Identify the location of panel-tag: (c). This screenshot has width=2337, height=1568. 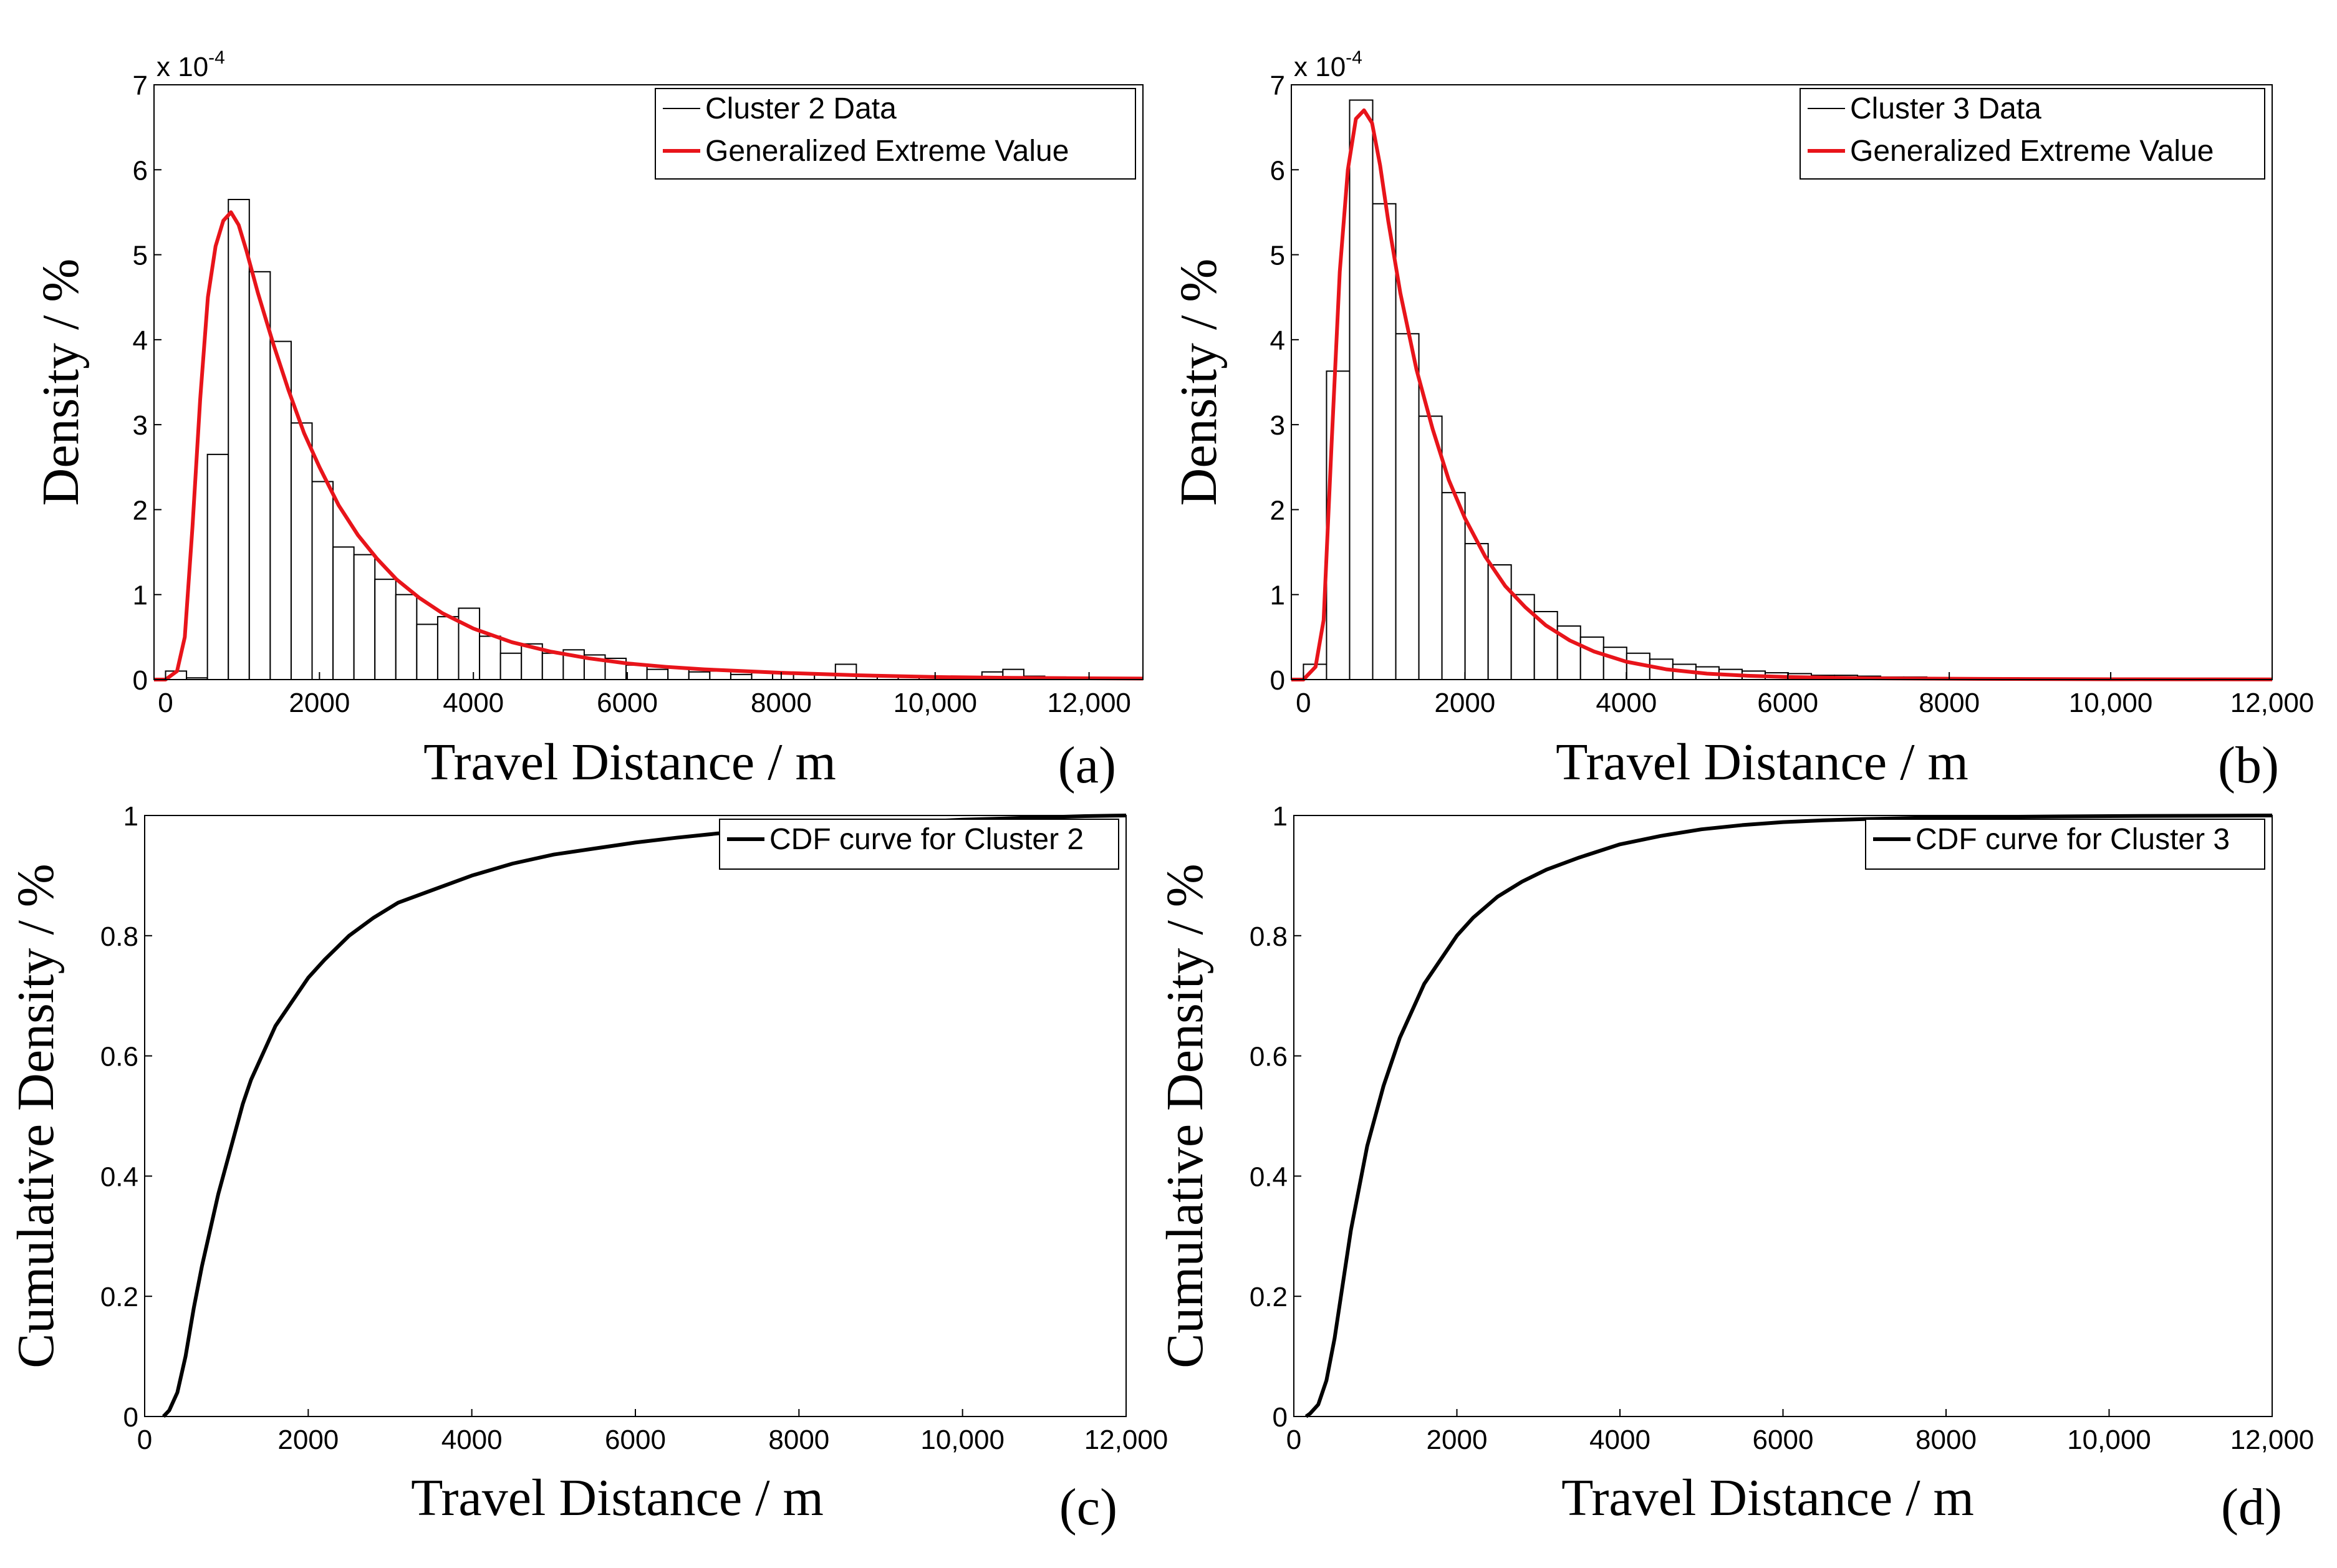
(1088, 1507).